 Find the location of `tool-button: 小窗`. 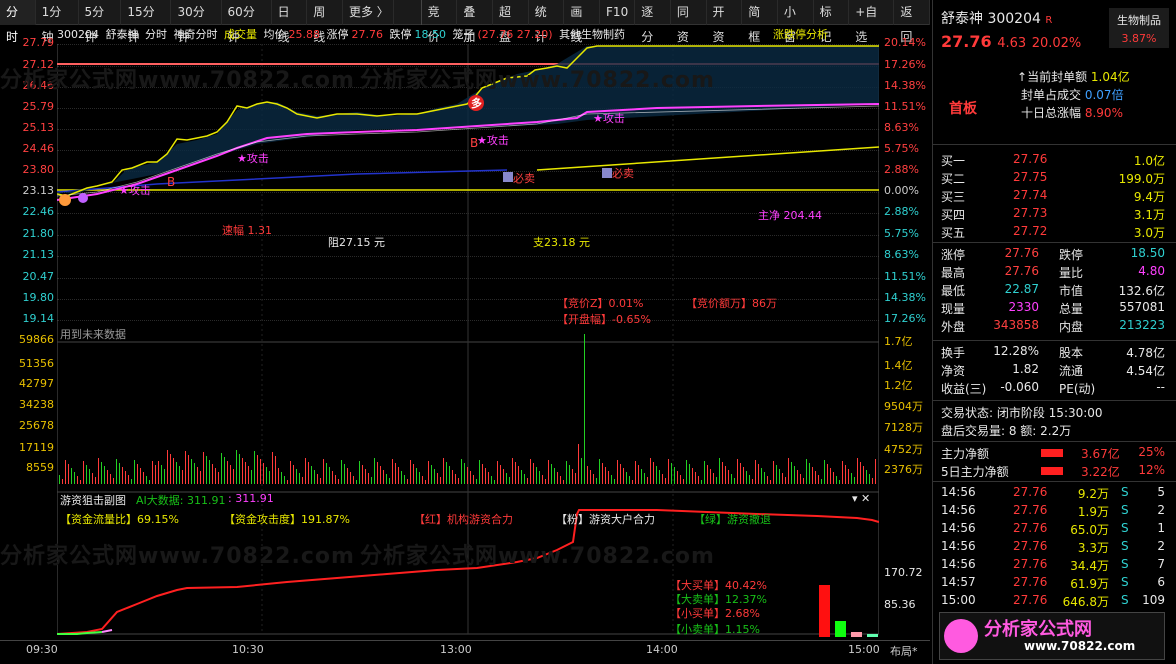

tool-button: 小窗 is located at coordinates (796, 22).